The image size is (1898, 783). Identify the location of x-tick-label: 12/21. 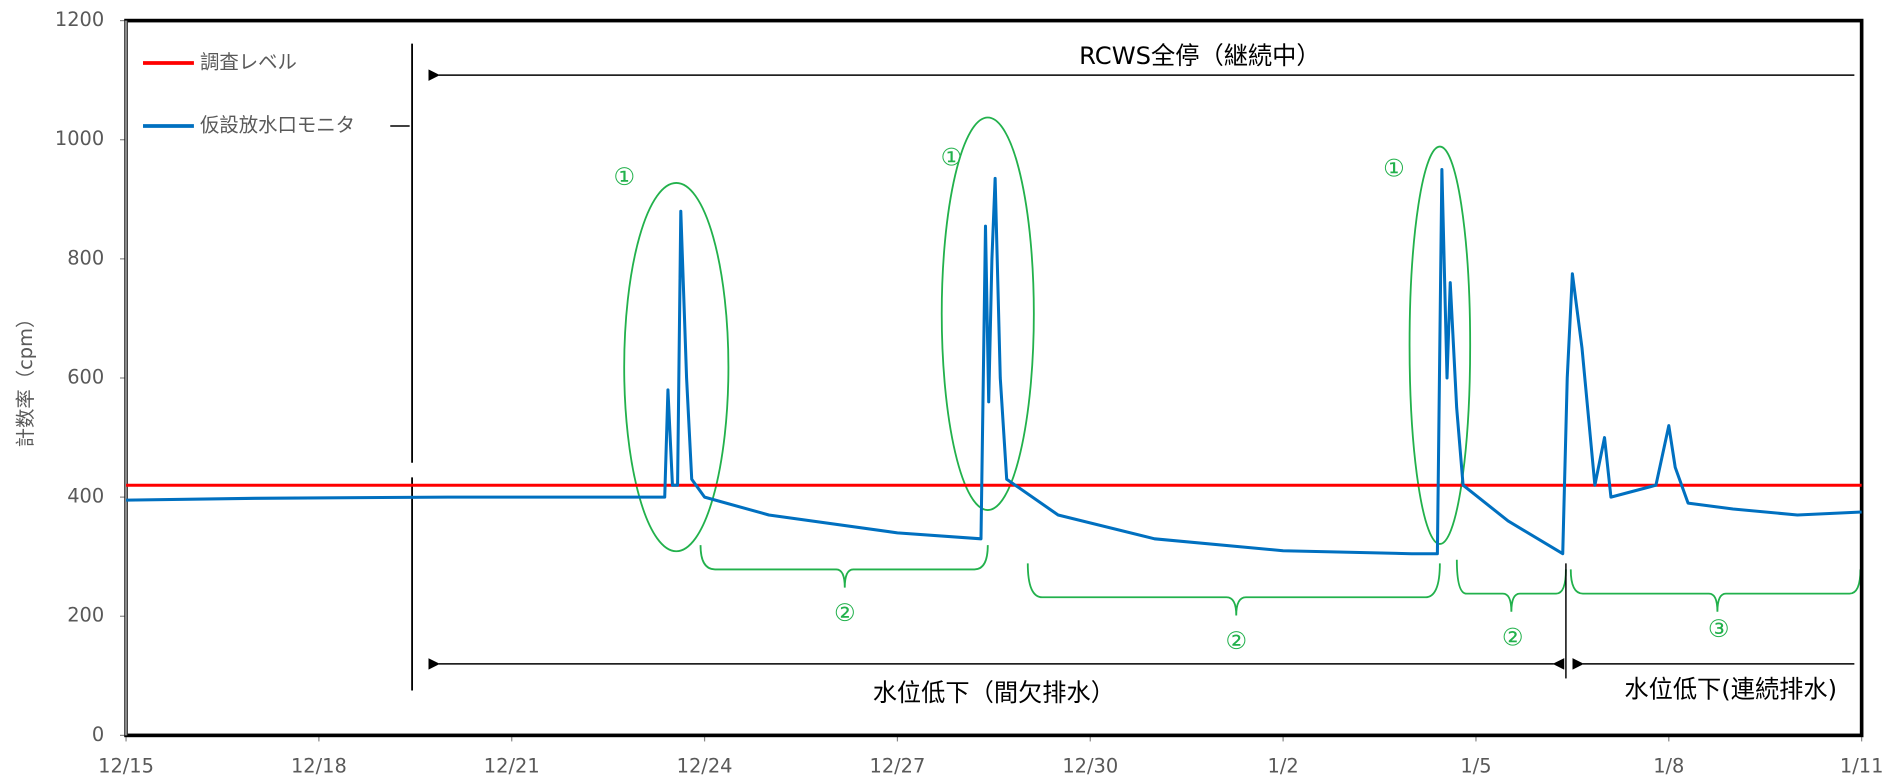
(512, 765).